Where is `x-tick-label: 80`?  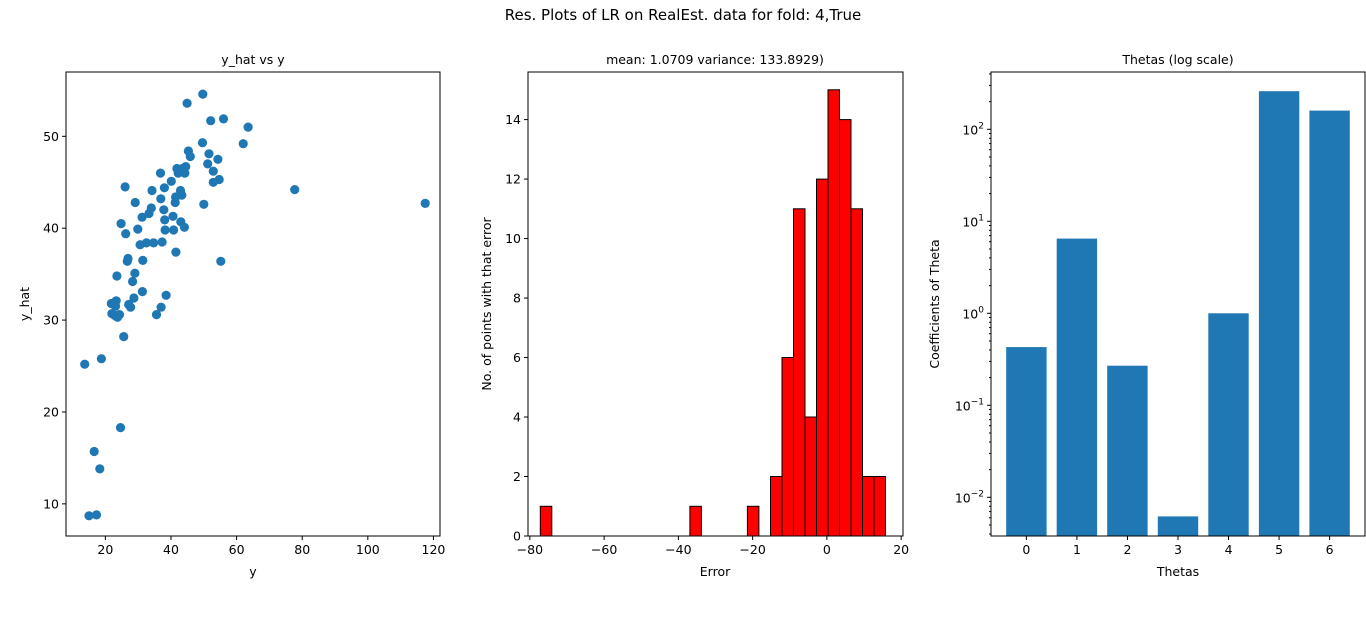
x-tick-label: 80 is located at coordinates (302, 549).